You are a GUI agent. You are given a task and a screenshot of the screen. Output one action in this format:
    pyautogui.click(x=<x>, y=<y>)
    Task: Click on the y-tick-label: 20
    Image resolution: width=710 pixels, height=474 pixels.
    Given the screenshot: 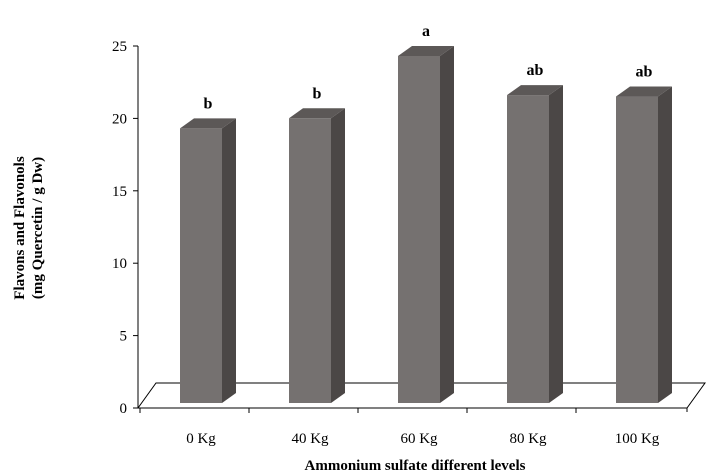 What is the action you would take?
    pyautogui.click(x=119, y=119)
    